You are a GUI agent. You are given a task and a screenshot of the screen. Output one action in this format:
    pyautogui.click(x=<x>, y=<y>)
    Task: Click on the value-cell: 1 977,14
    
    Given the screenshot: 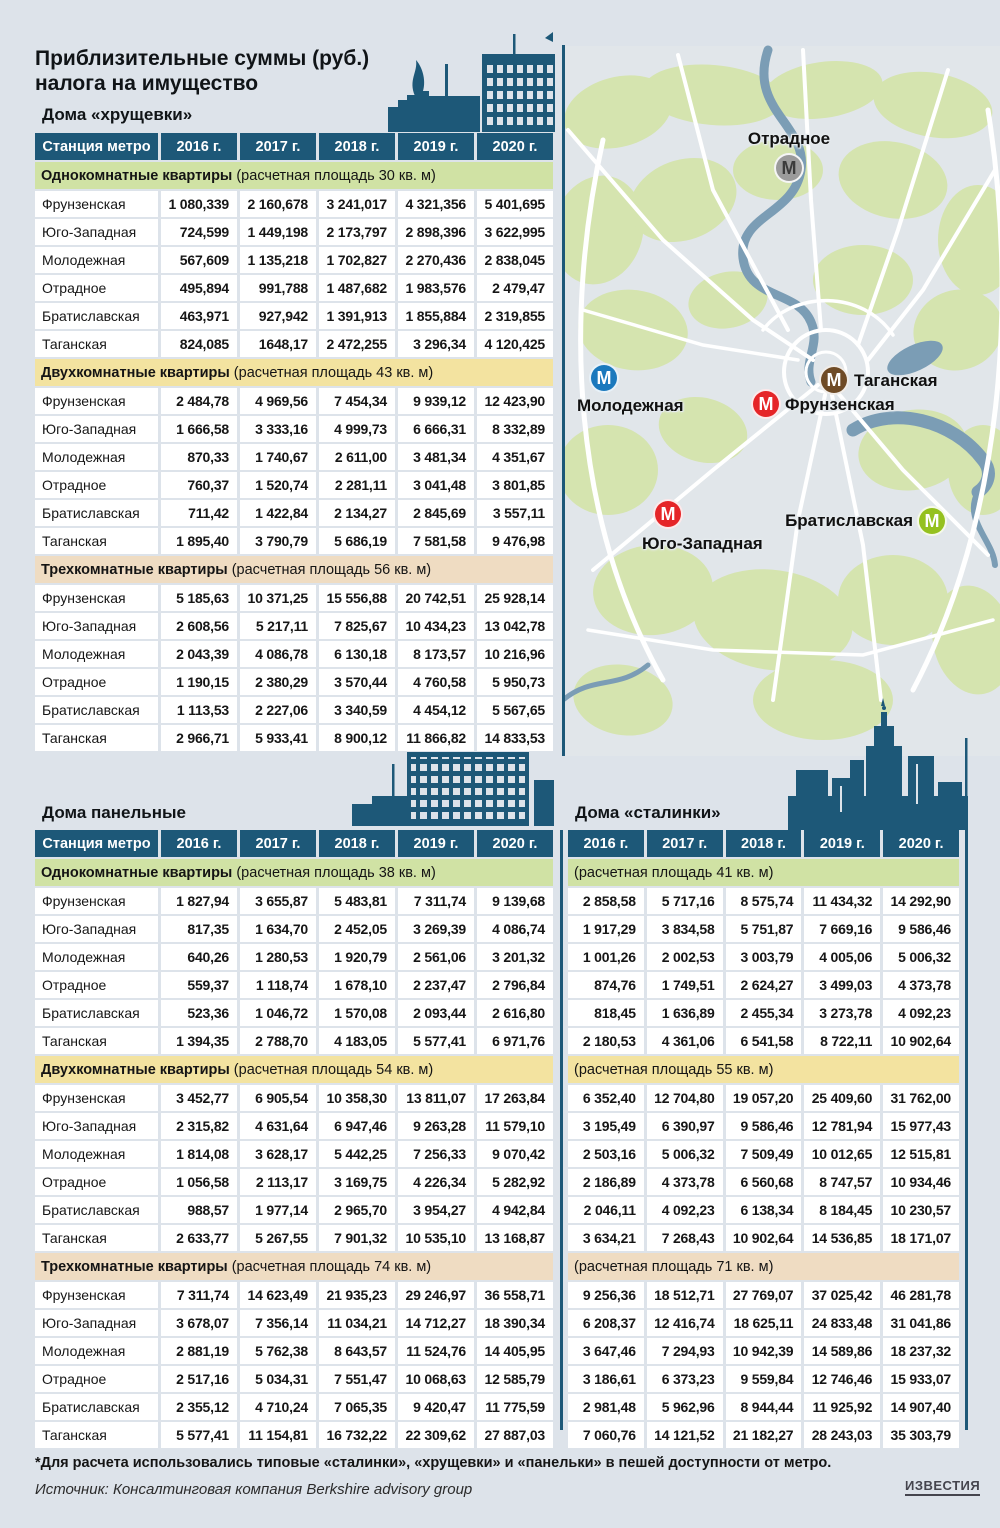 What is the action you would take?
    pyautogui.click(x=278, y=1210)
    